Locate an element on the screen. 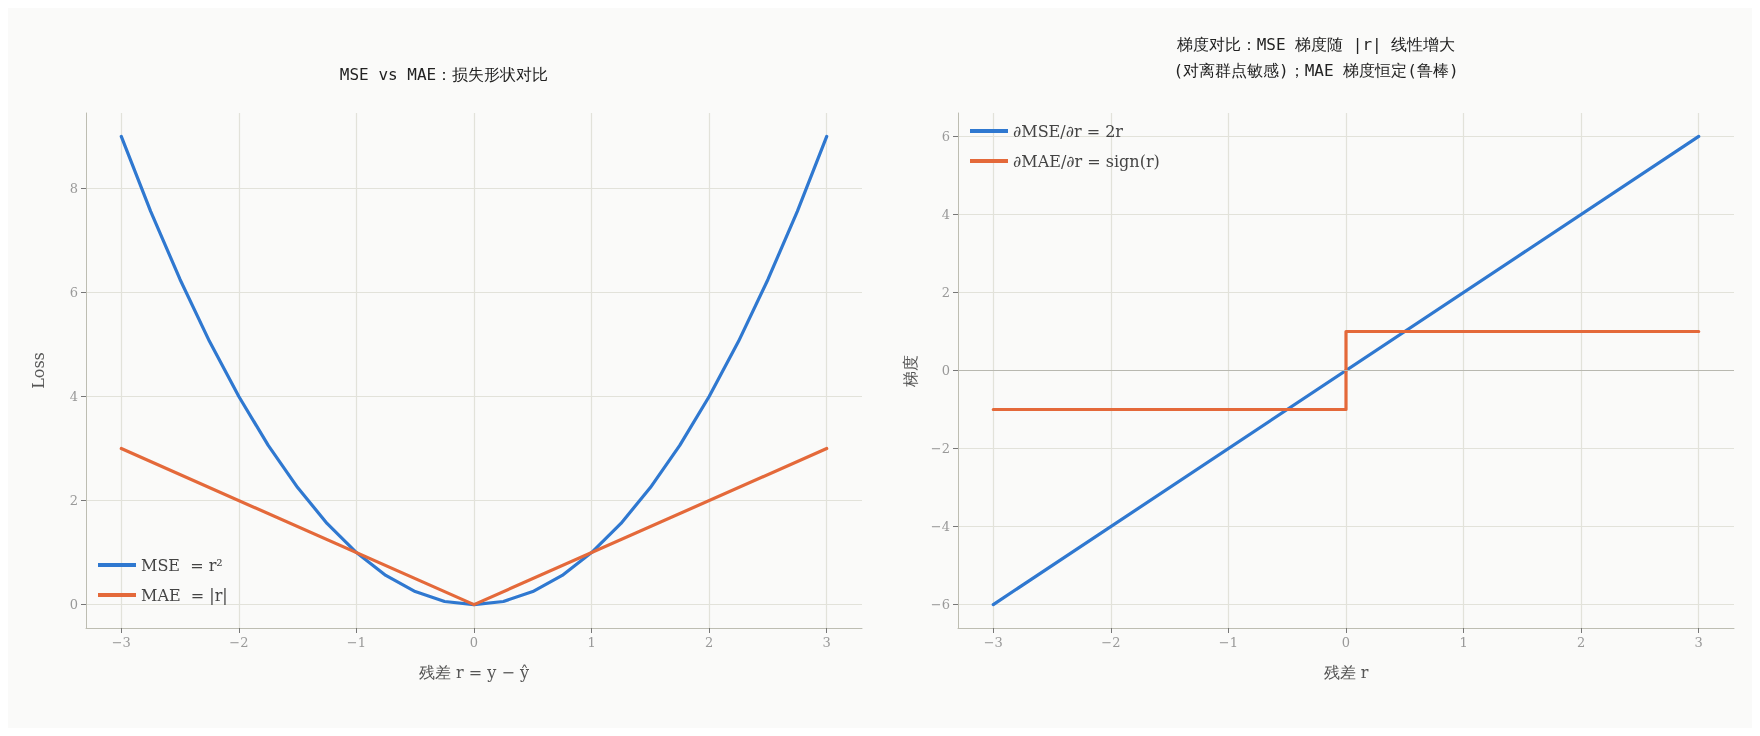 The height and width of the screenshot is (736, 1760). y-axis-title: Loss is located at coordinates (38, 370).